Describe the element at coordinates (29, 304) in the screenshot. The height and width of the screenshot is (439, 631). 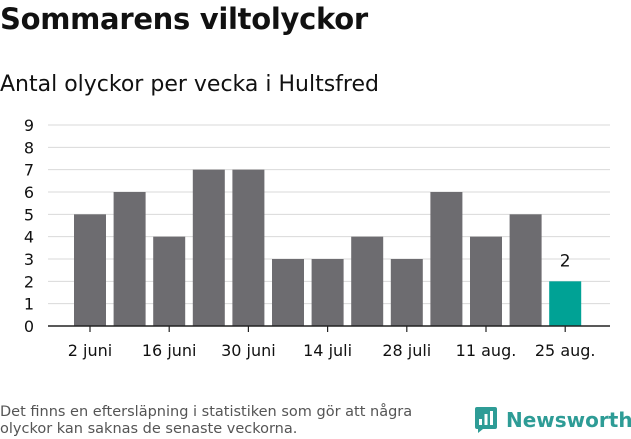
I see `y-tick-label: 1` at that location.